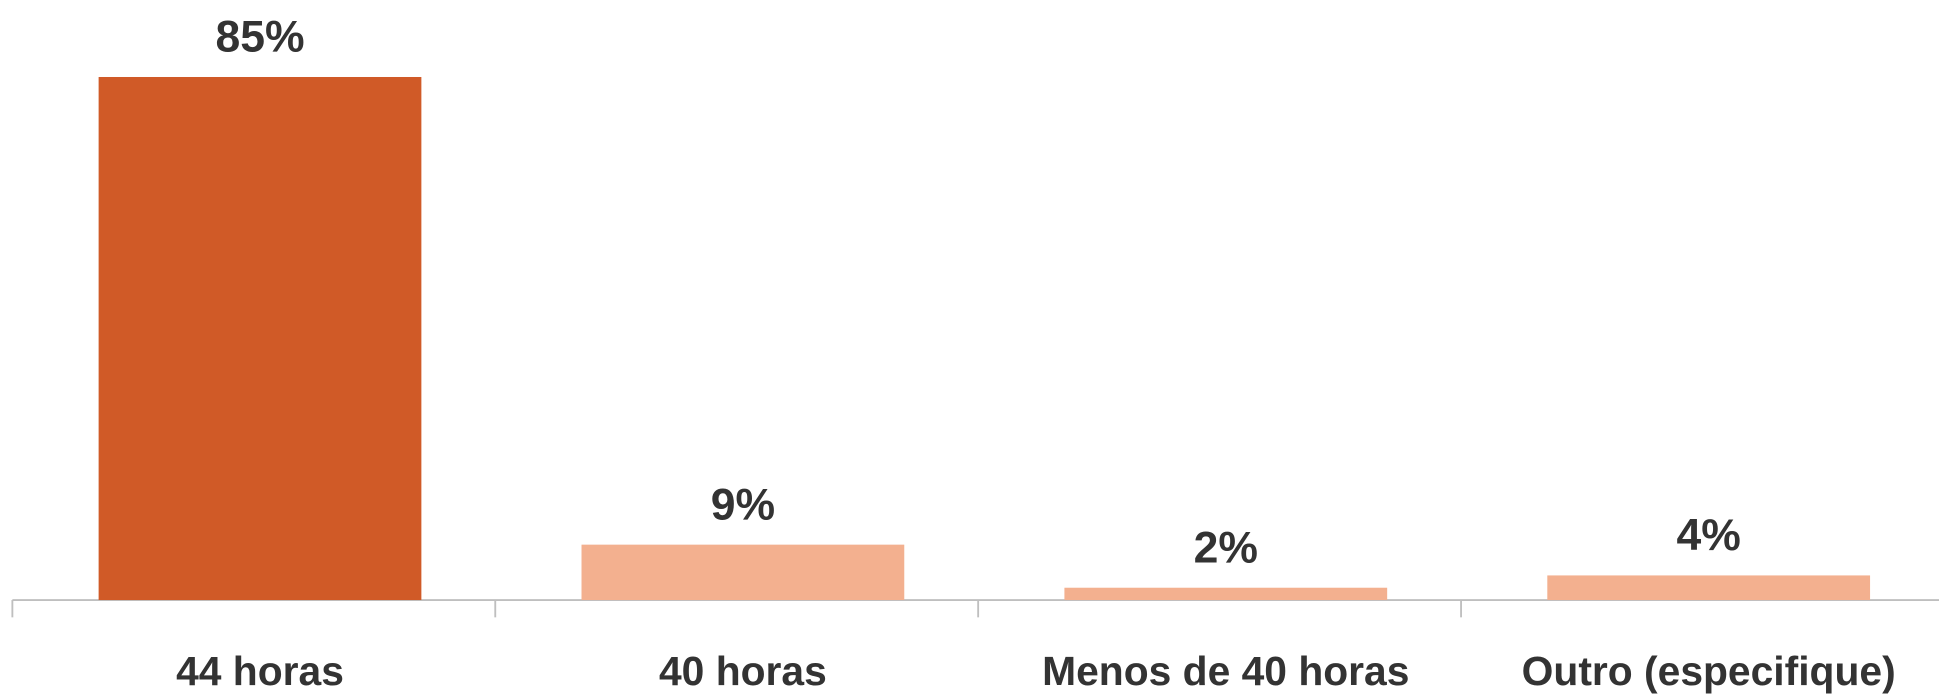 The width and height of the screenshot is (1939, 698). I want to click on category-label: Menos de 40 horas, so click(1225, 671).